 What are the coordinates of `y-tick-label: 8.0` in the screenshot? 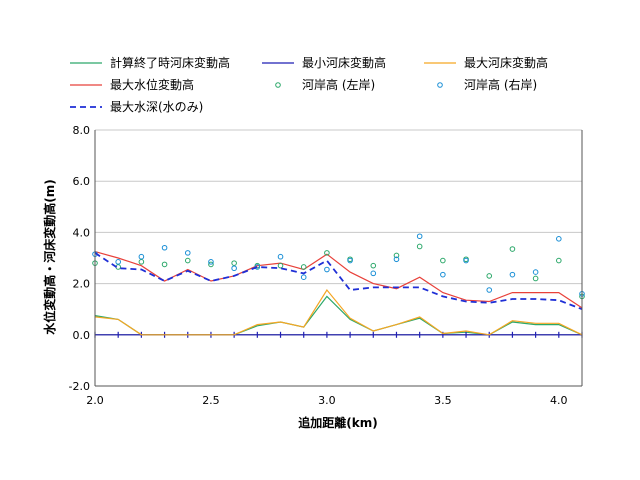 It's located at (82, 130).